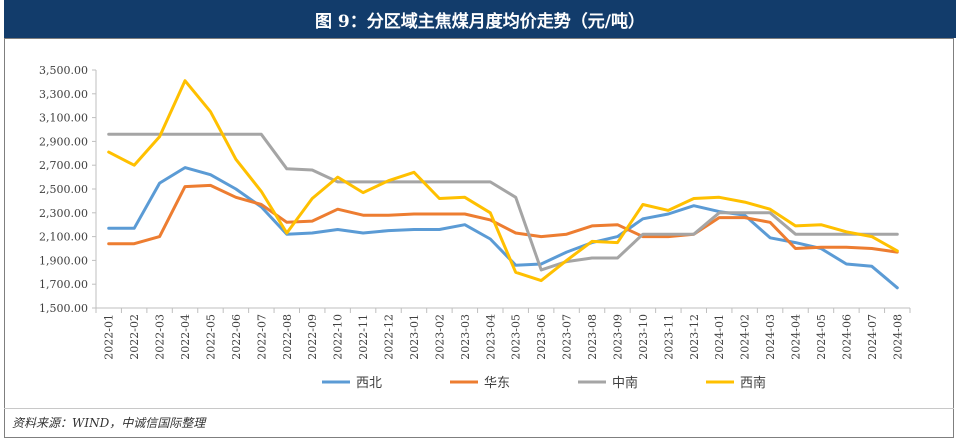 The width and height of the screenshot is (960, 444). What do you see at coordinates (338, 337) in the screenshot?
I see `x-tick-label: 2022-10` at bounding box center [338, 337].